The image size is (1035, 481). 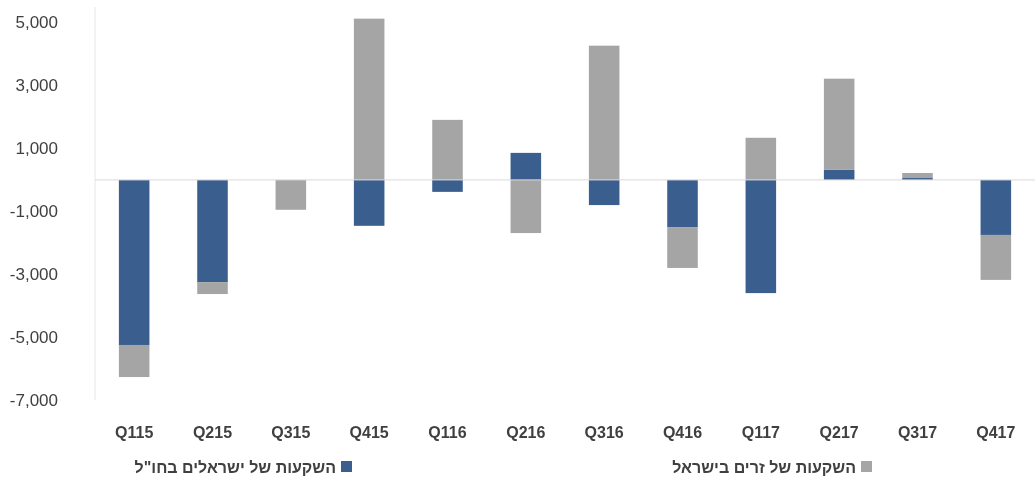 What do you see at coordinates (134, 432) in the screenshot?
I see `x-tick-label: Q115` at bounding box center [134, 432].